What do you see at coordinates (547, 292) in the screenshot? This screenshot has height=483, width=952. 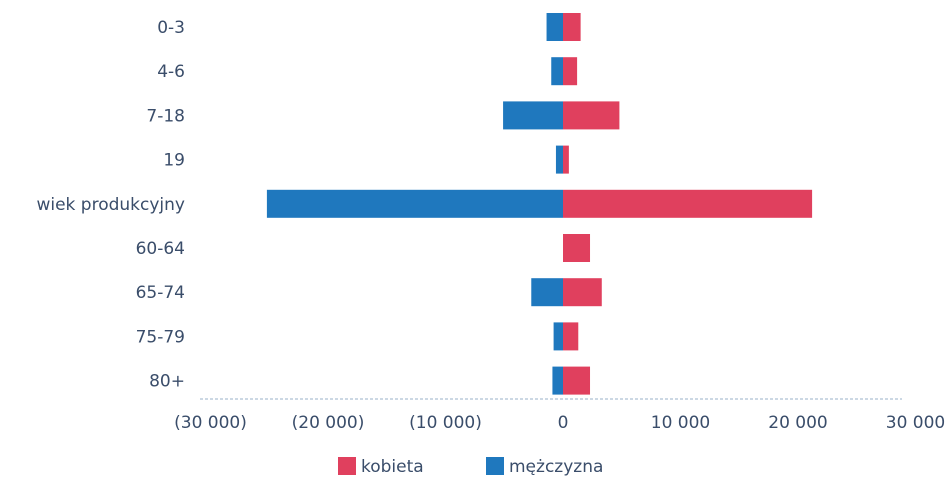 I see `bar-mężczyzna-65-74` at bounding box center [547, 292].